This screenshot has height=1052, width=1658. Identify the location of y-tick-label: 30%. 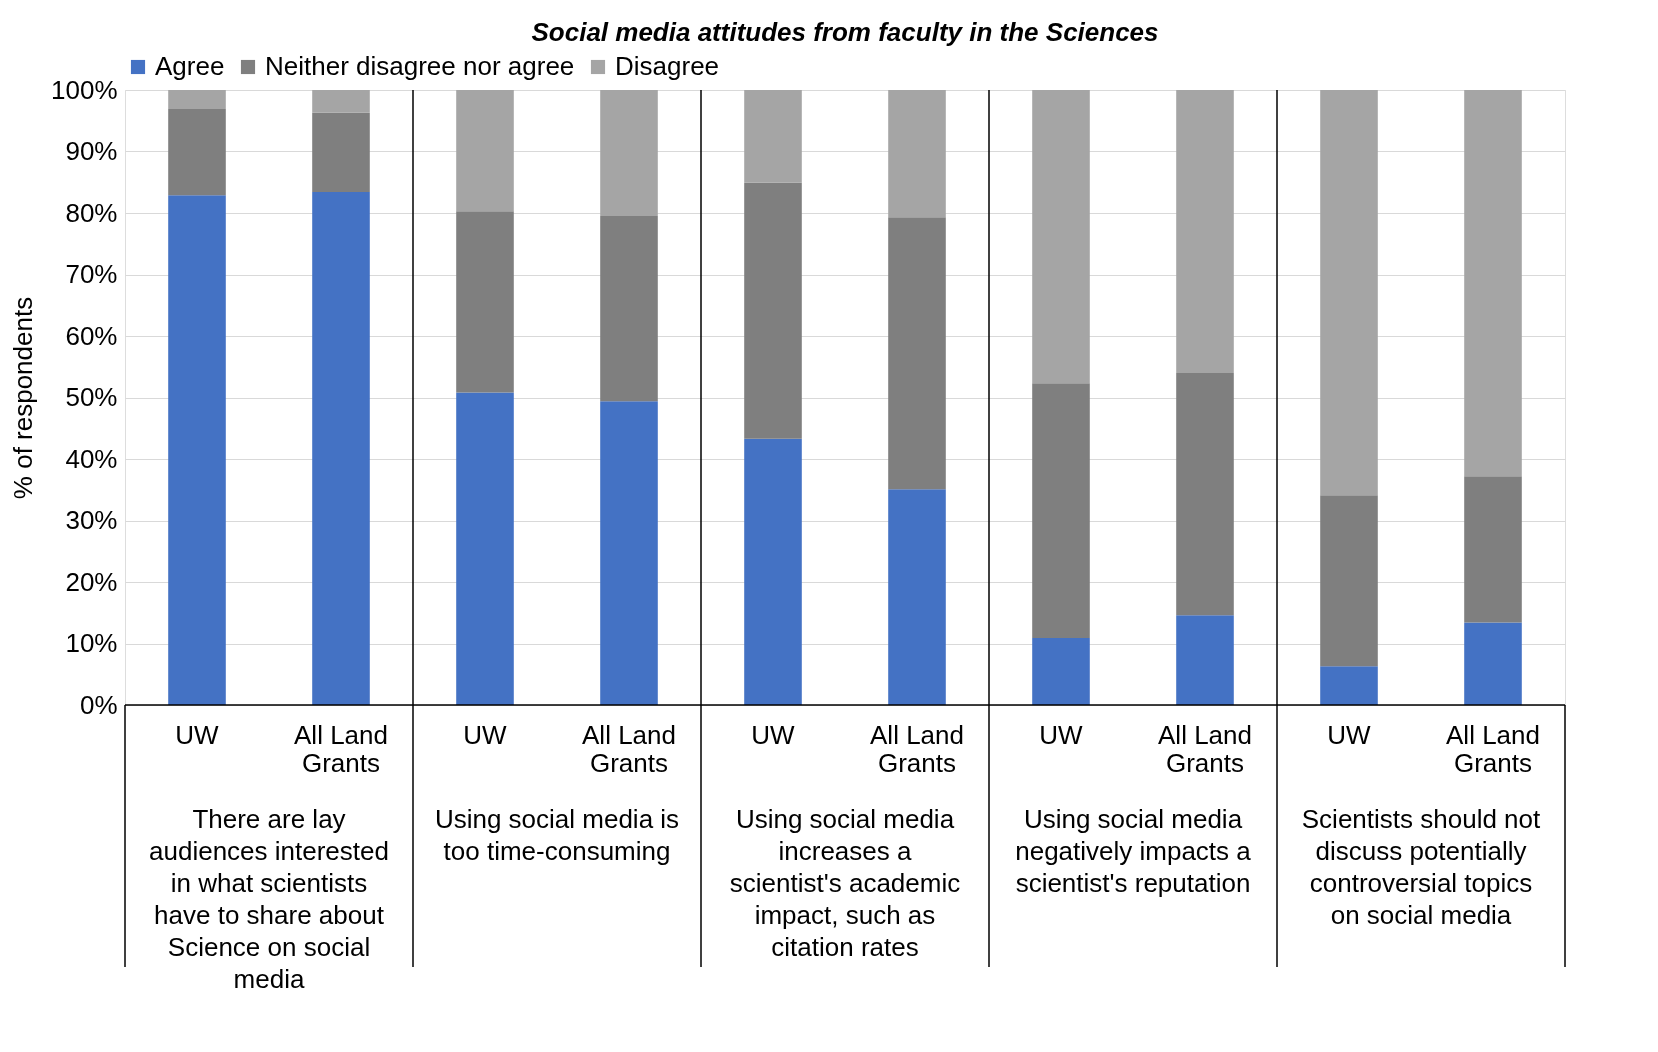
(91, 520).